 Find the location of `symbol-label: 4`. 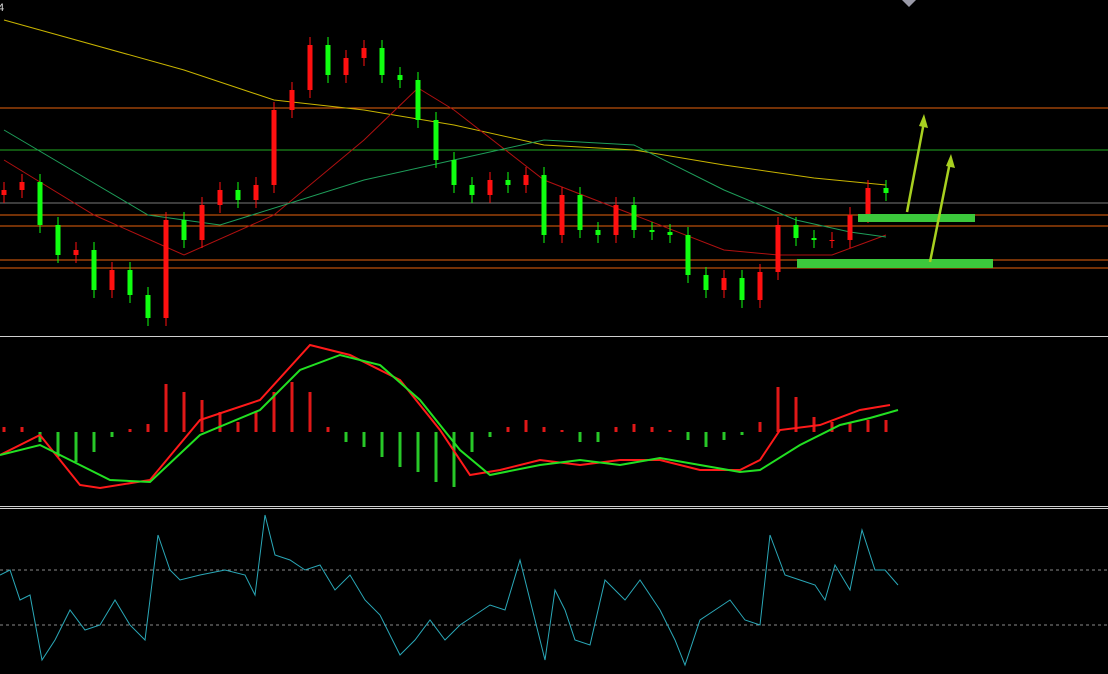

symbol-label: 4 is located at coordinates (2, 8).